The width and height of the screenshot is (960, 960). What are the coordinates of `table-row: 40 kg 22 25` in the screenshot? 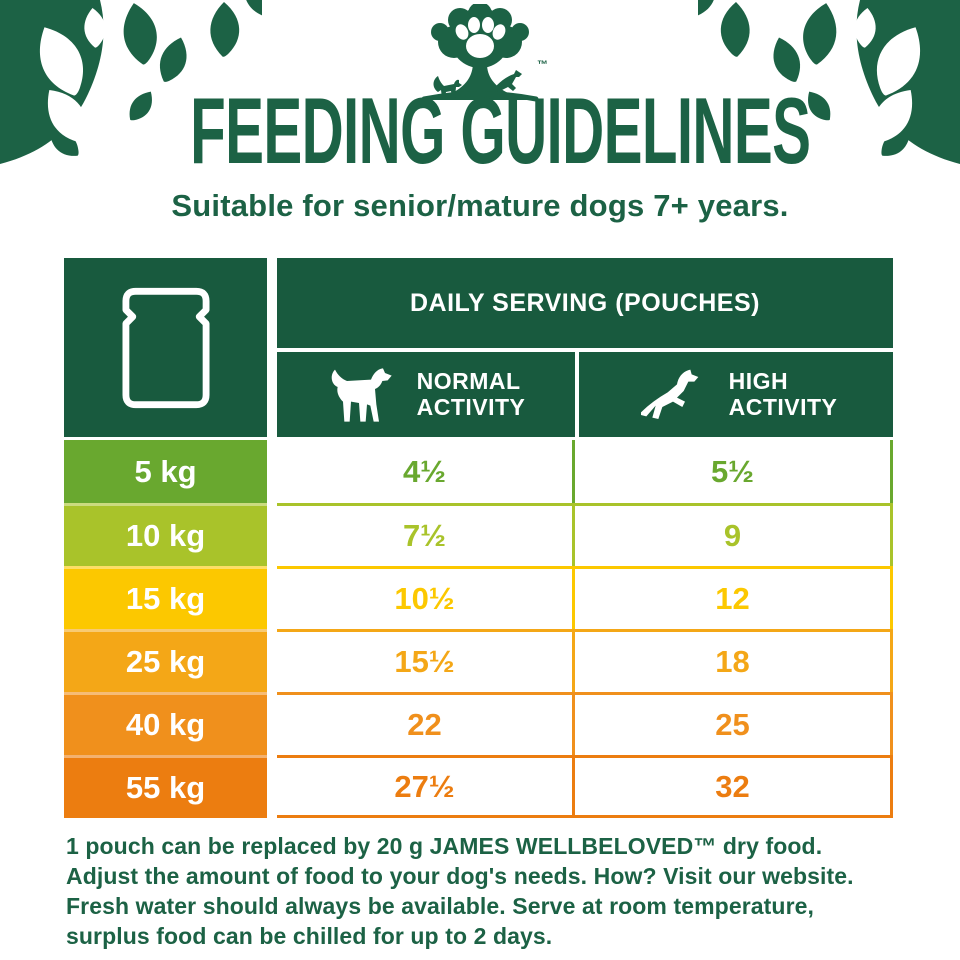 It's located at (478, 723).